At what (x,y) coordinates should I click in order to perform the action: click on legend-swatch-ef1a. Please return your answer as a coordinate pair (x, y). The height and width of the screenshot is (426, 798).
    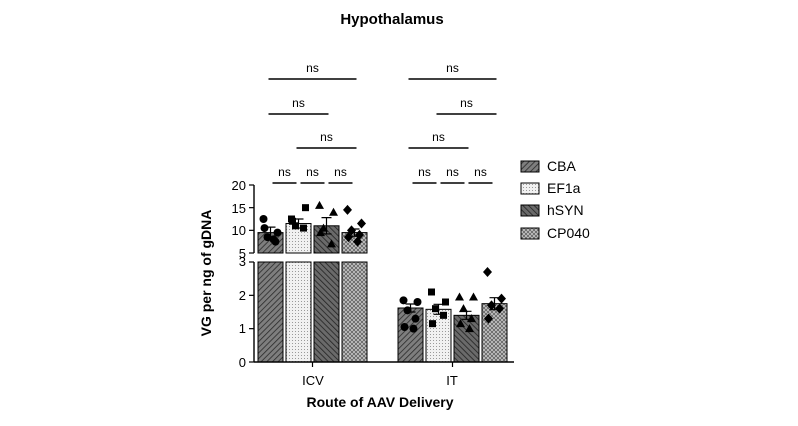
    Looking at the image, I should click on (530, 188).